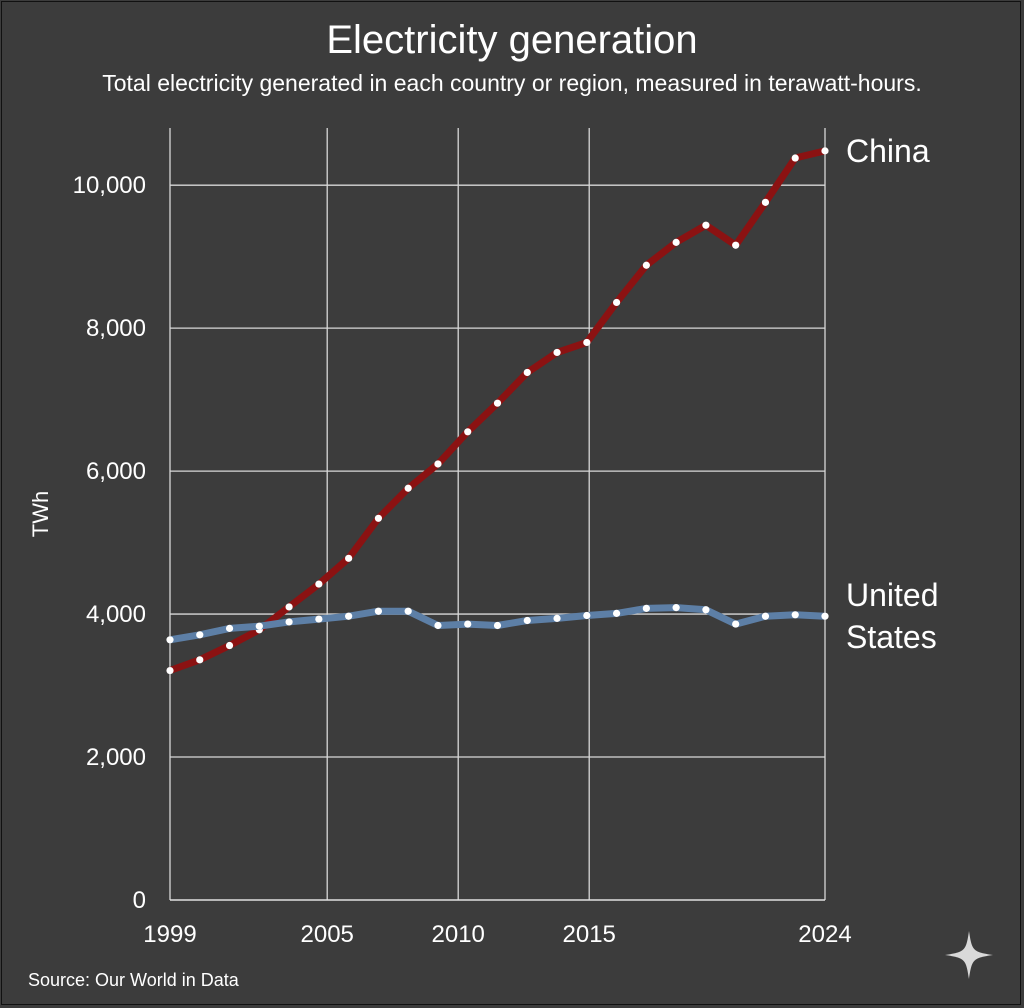 The width and height of the screenshot is (1024, 1008). What do you see at coordinates (40, 514) in the screenshot?
I see `y-axis-label: TWh` at bounding box center [40, 514].